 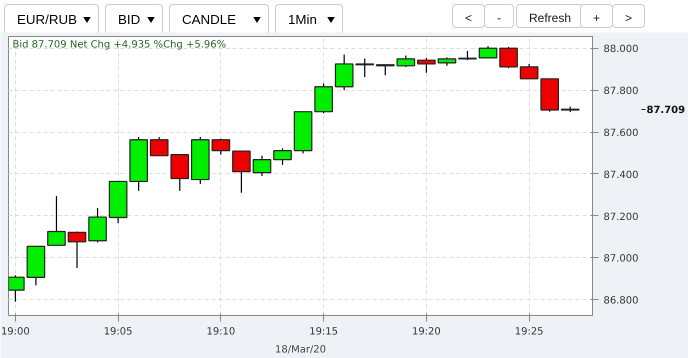 What do you see at coordinates (134, 20) in the screenshot?
I see `text: BID` at bounding box center [134, 20].